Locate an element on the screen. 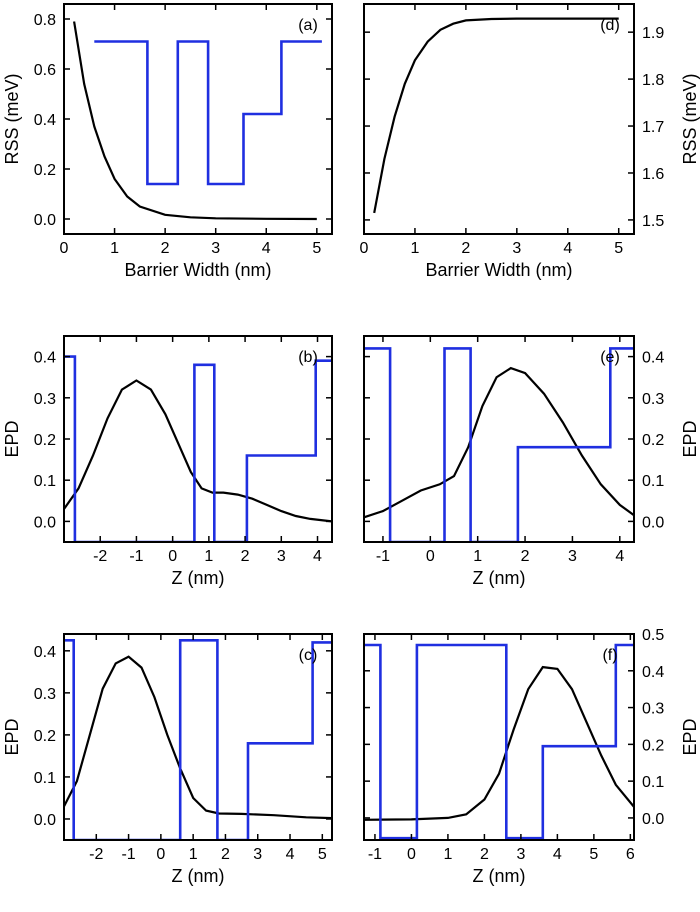 This screenshot has width=700, height=912. series-curve-a is located at coordinates (195, 121).